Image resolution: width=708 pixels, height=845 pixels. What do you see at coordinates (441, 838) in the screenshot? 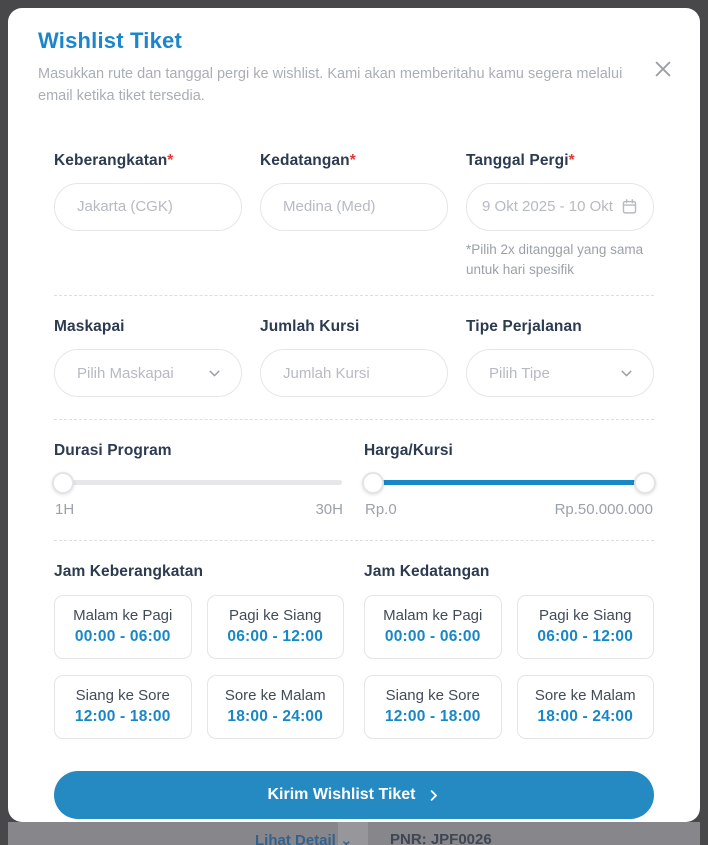
I see `pnr-text: PNR: JPF0026` at bounding box center [441, 838].